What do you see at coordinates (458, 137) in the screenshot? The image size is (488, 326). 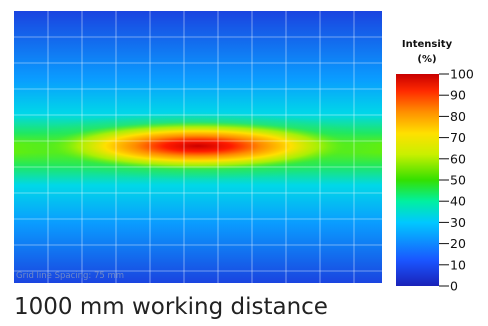 I see `colorbar-tick-label: 70` at bounding box center [458, 137].